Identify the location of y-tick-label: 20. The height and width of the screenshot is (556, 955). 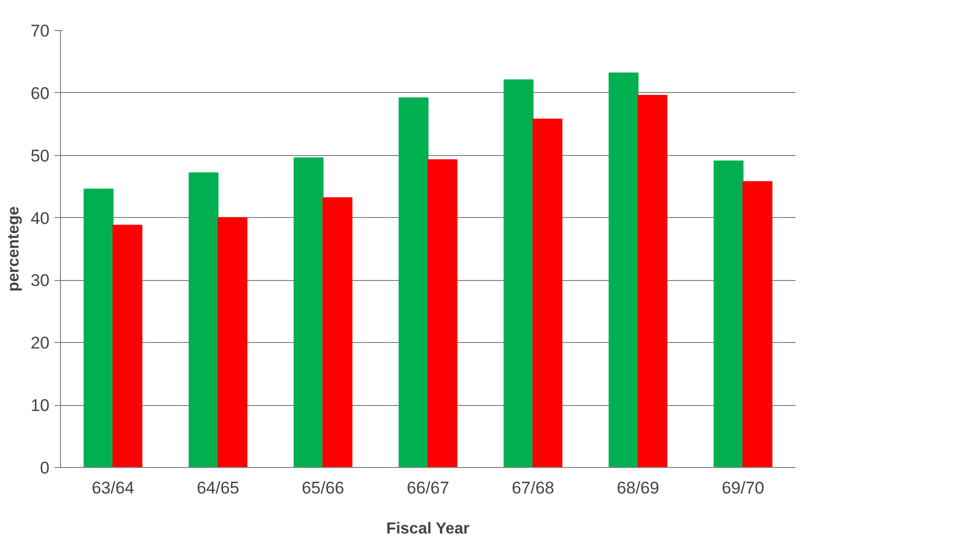
(40, 343).